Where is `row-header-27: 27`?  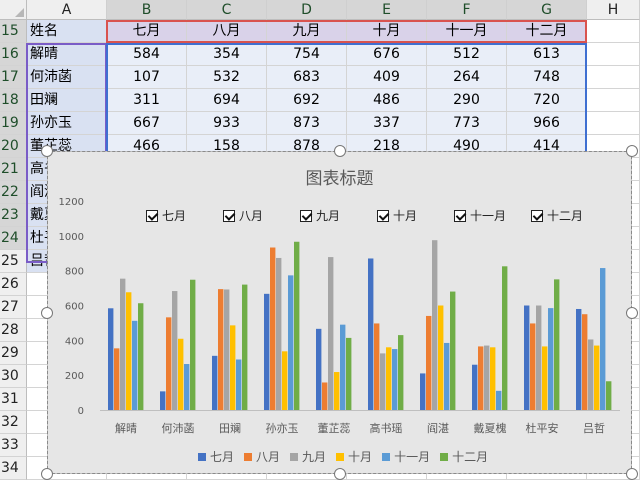 row-header-27: 27 is located at coordinates (13, 307).